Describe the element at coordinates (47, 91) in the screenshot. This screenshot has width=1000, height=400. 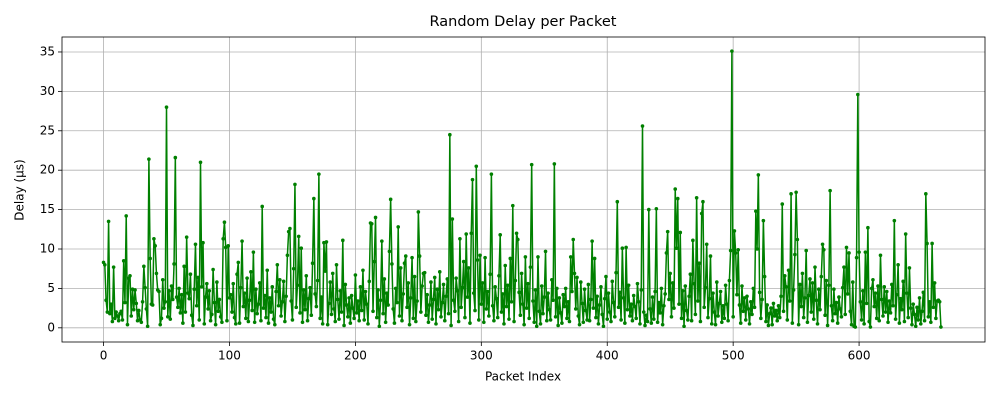
I see `y-tick-label: 30` at that location.